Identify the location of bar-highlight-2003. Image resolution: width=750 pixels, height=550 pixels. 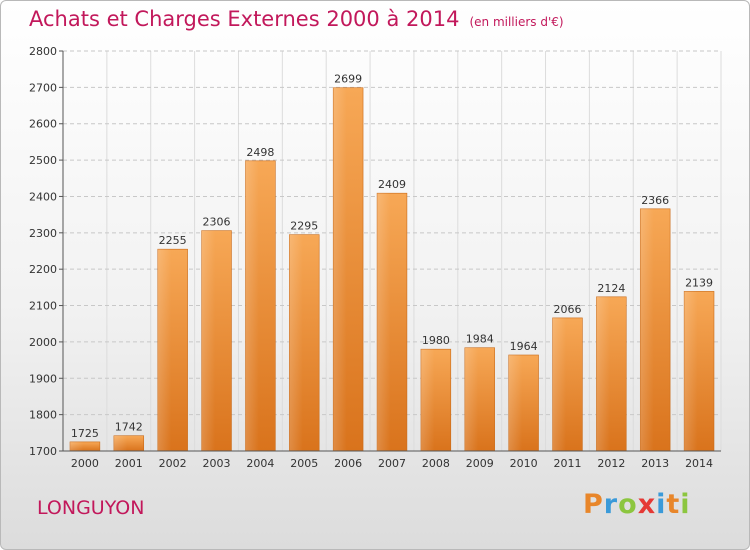
(208, 340).